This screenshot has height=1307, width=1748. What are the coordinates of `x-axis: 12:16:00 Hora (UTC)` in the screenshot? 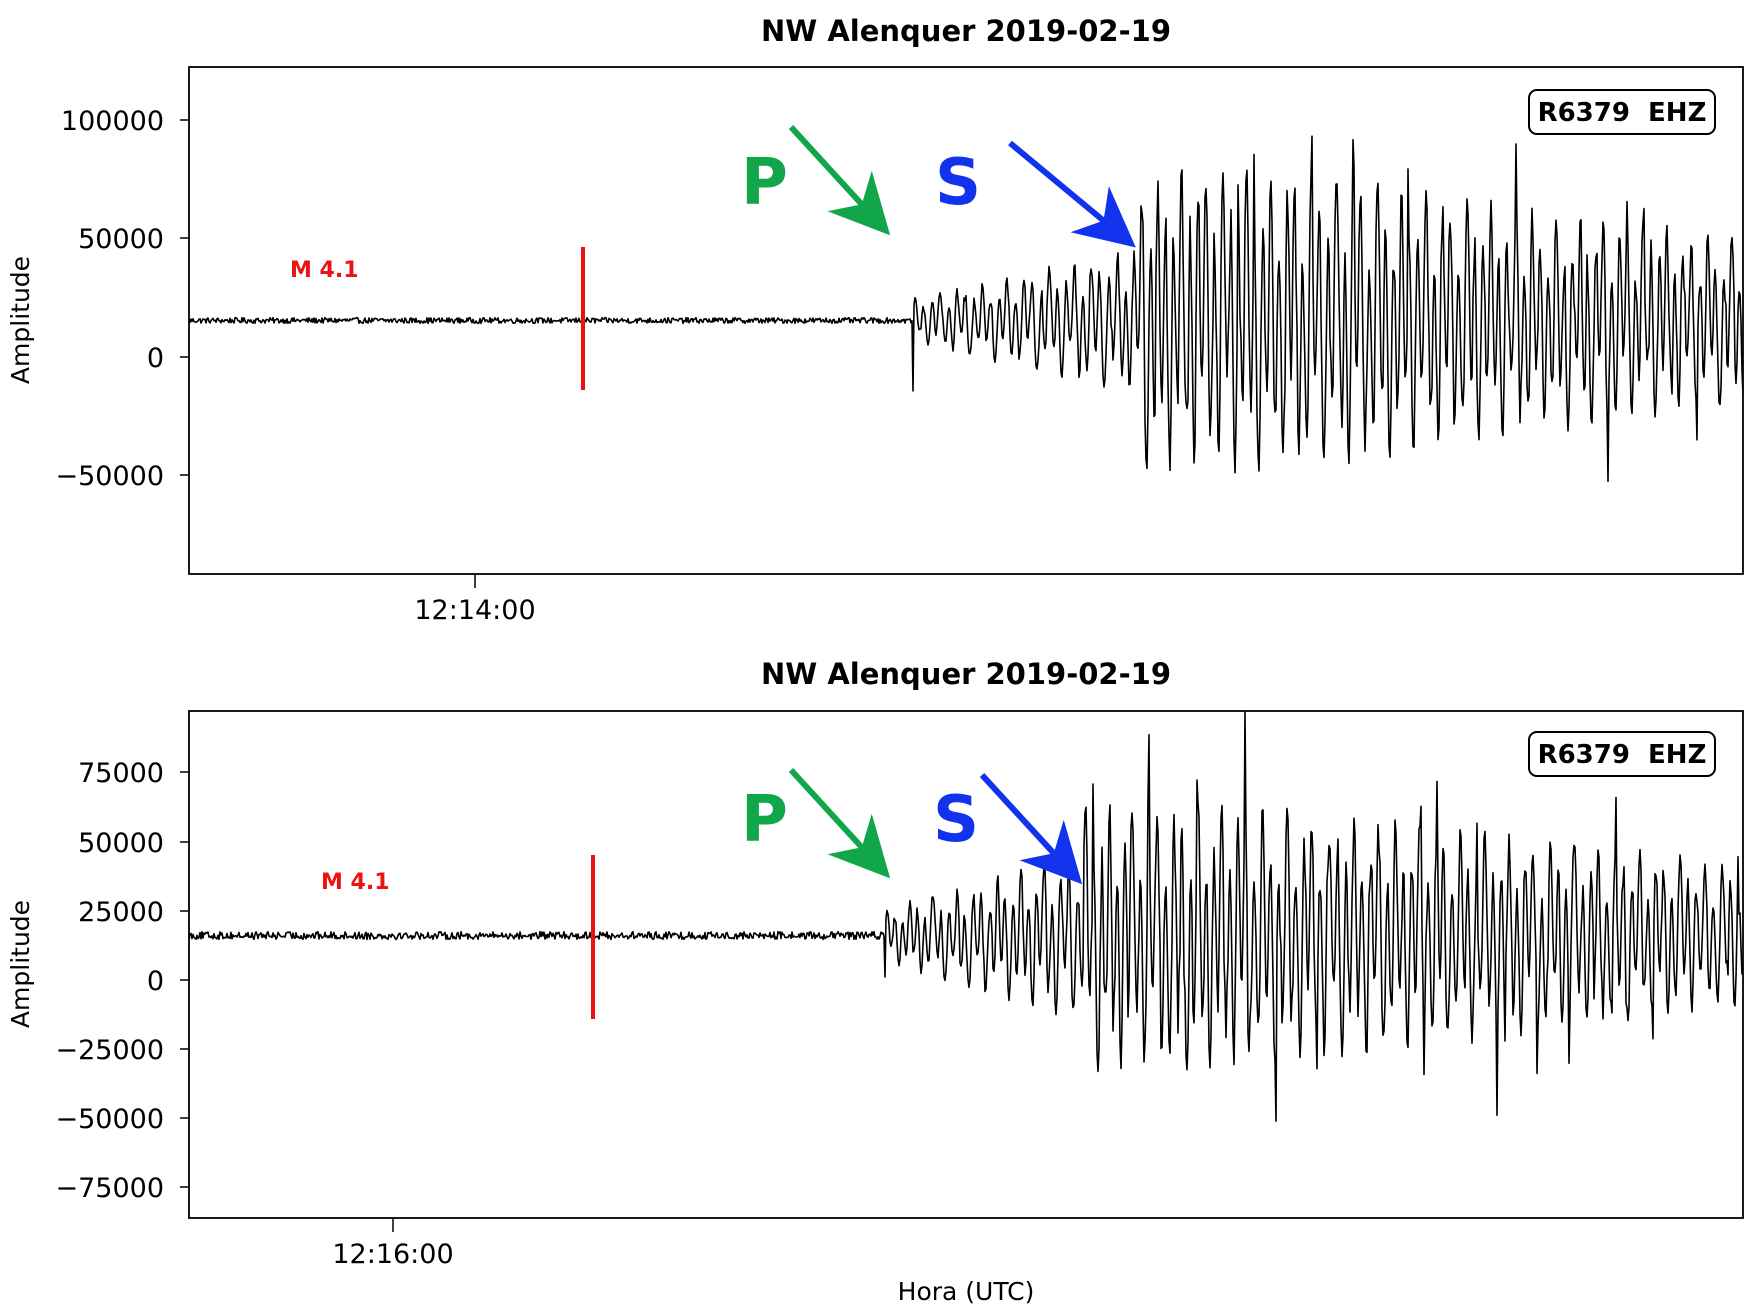 It's located at (683, 1262).